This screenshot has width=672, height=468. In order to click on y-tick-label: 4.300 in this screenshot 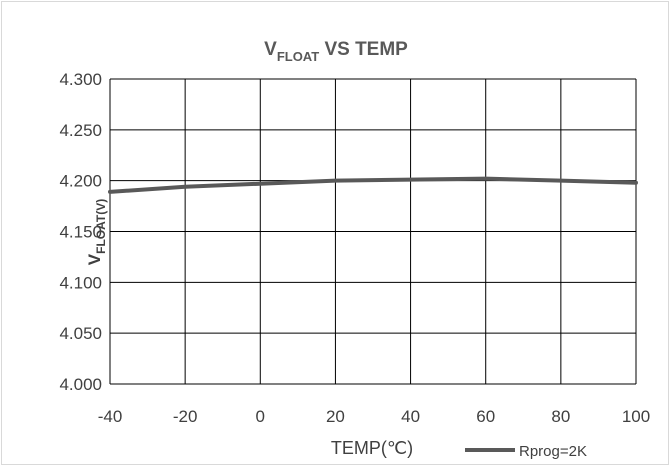, I will do `click(80, 79)`.